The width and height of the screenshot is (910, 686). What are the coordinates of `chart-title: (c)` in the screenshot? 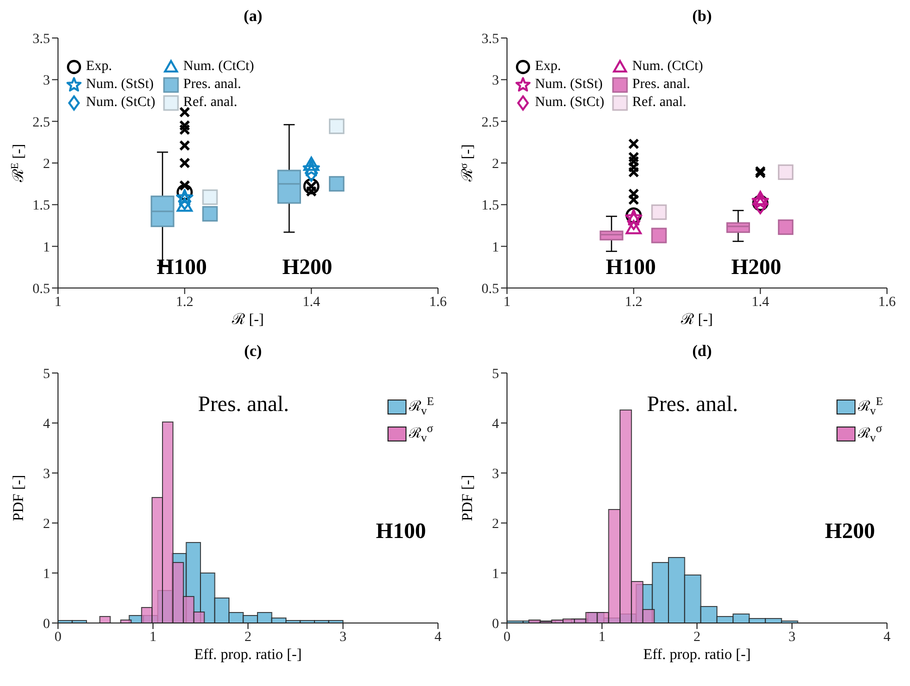 It's located at (253, 352).